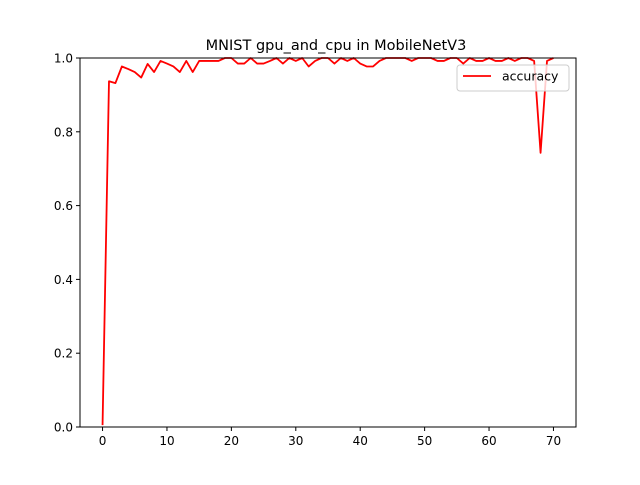 The height and width of the screenshot is (485, 640). I want to click on x-tick-label: 30, so click(295, 441).